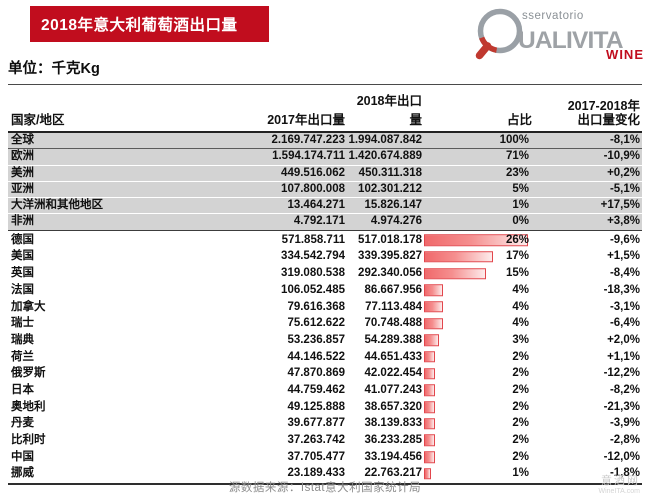  I want to click on change-cell: -6,4%, so click(624, 323).